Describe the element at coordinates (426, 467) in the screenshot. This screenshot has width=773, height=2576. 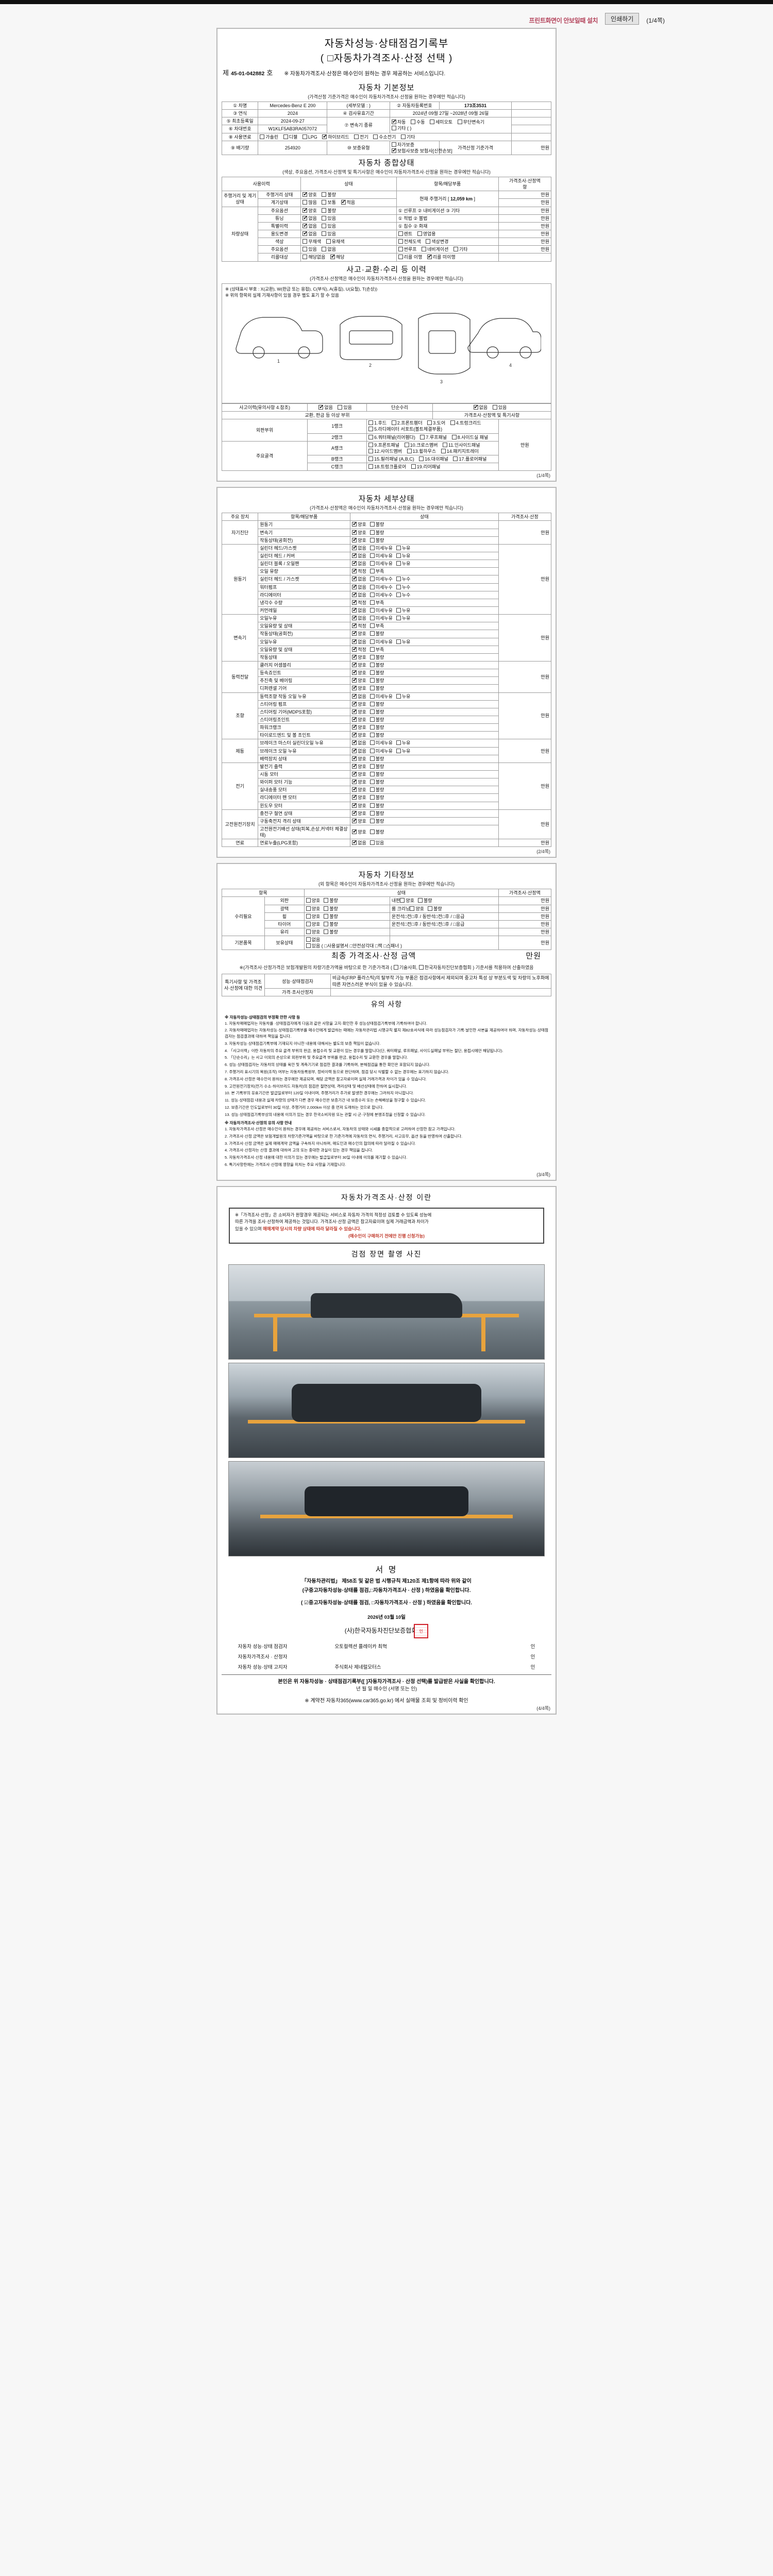
I see `opt-rear-panel: 19.리어패널` at that location.